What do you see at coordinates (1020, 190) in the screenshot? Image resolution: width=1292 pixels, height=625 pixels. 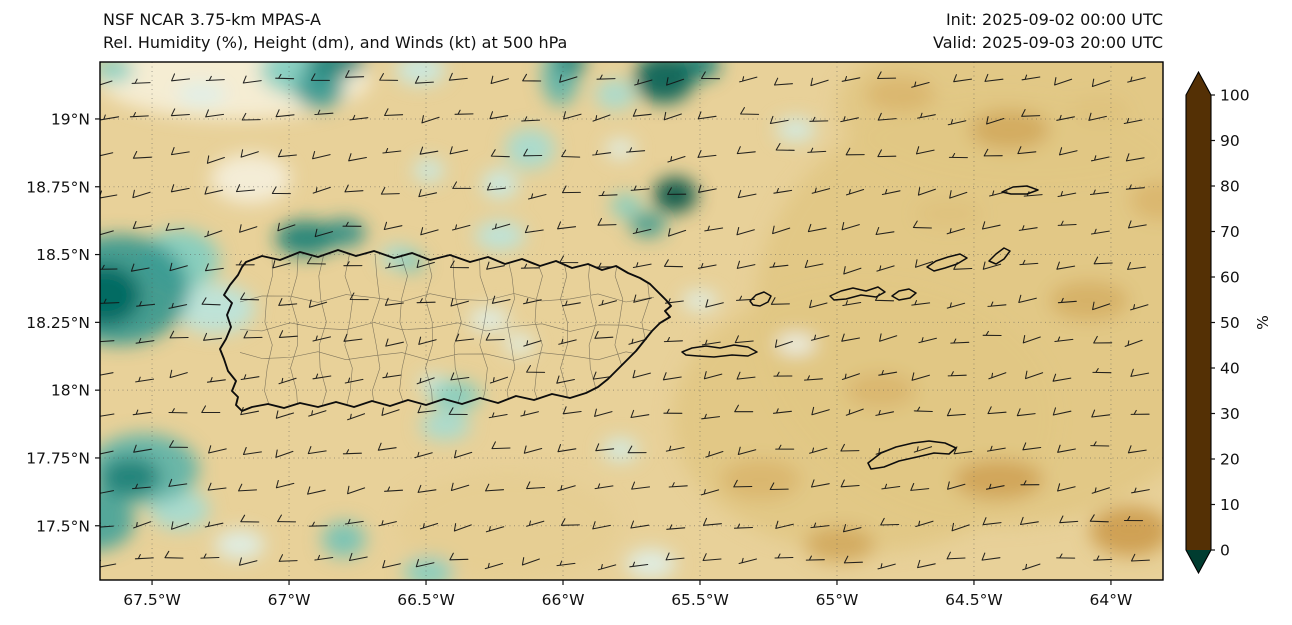 I see `anegada-coastline` at bounding box center [1020, 190].